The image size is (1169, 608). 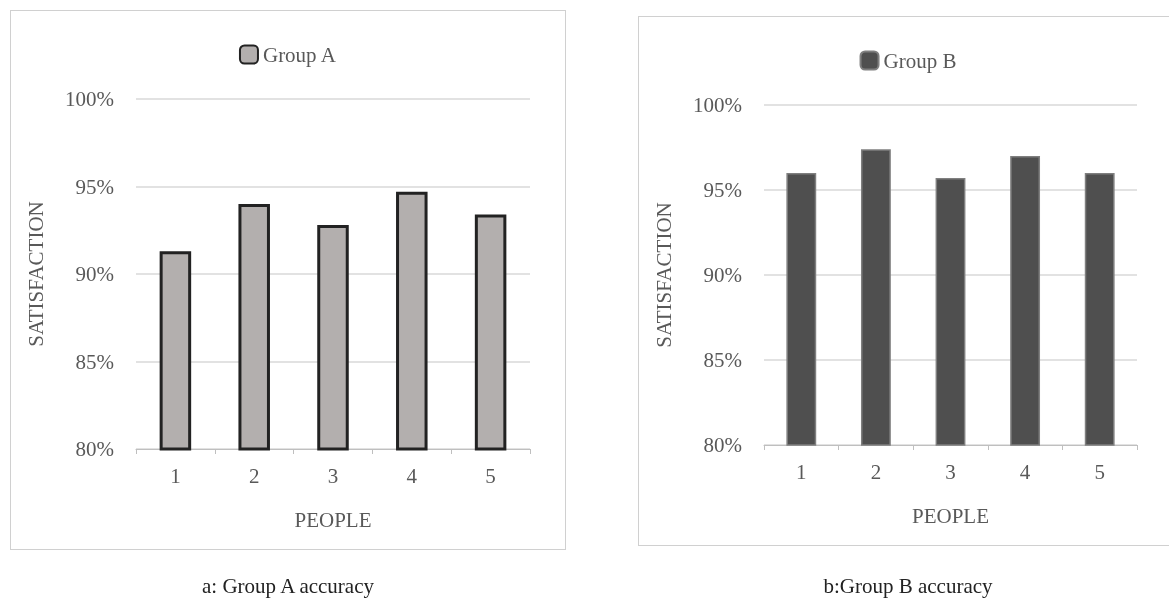 What do you see at coordinates (920, 60) in the screenshot?
I see `legend-label: Group B` at bounding box center [920, 60].